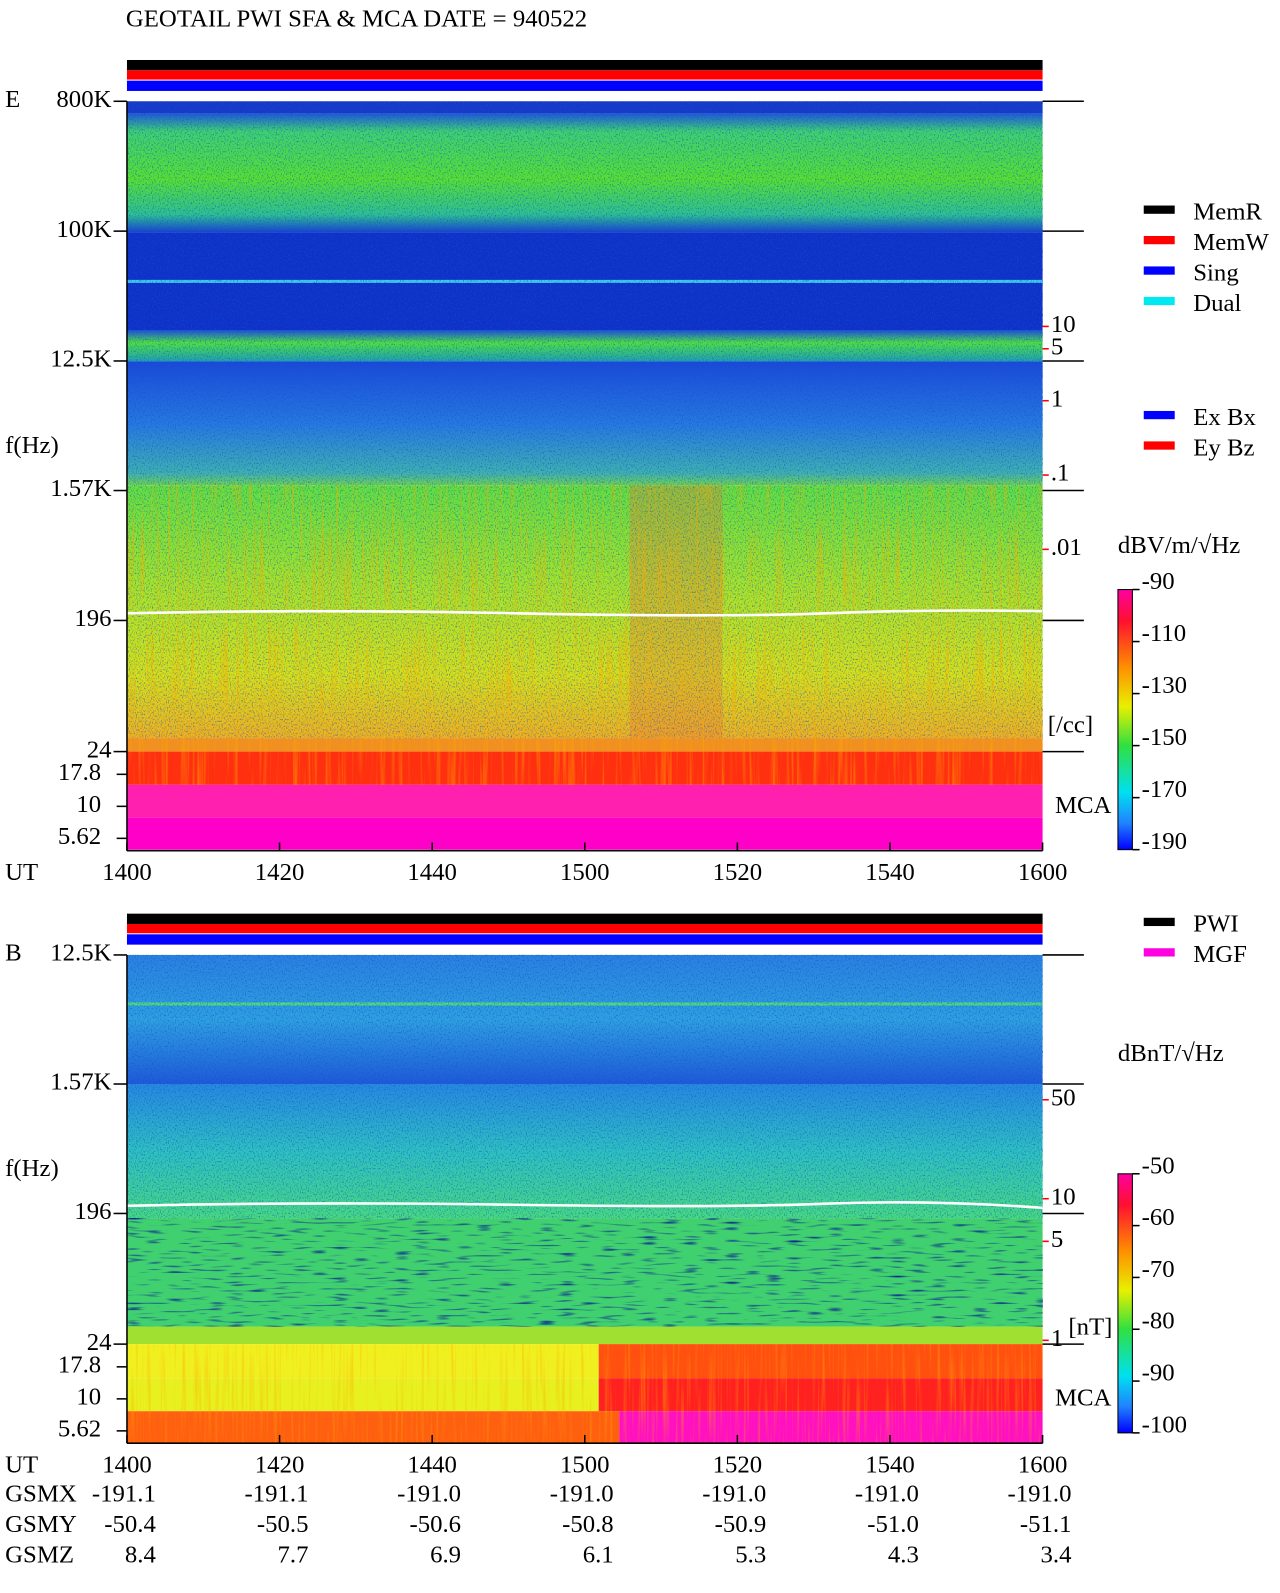 Image resolution: width=1280 pixels, height=1593 pixels. What do you see at coordinates (293, 1554) in the screenshot?
I see `orbit-value: 7.7` at bounding box center [293, 1554].